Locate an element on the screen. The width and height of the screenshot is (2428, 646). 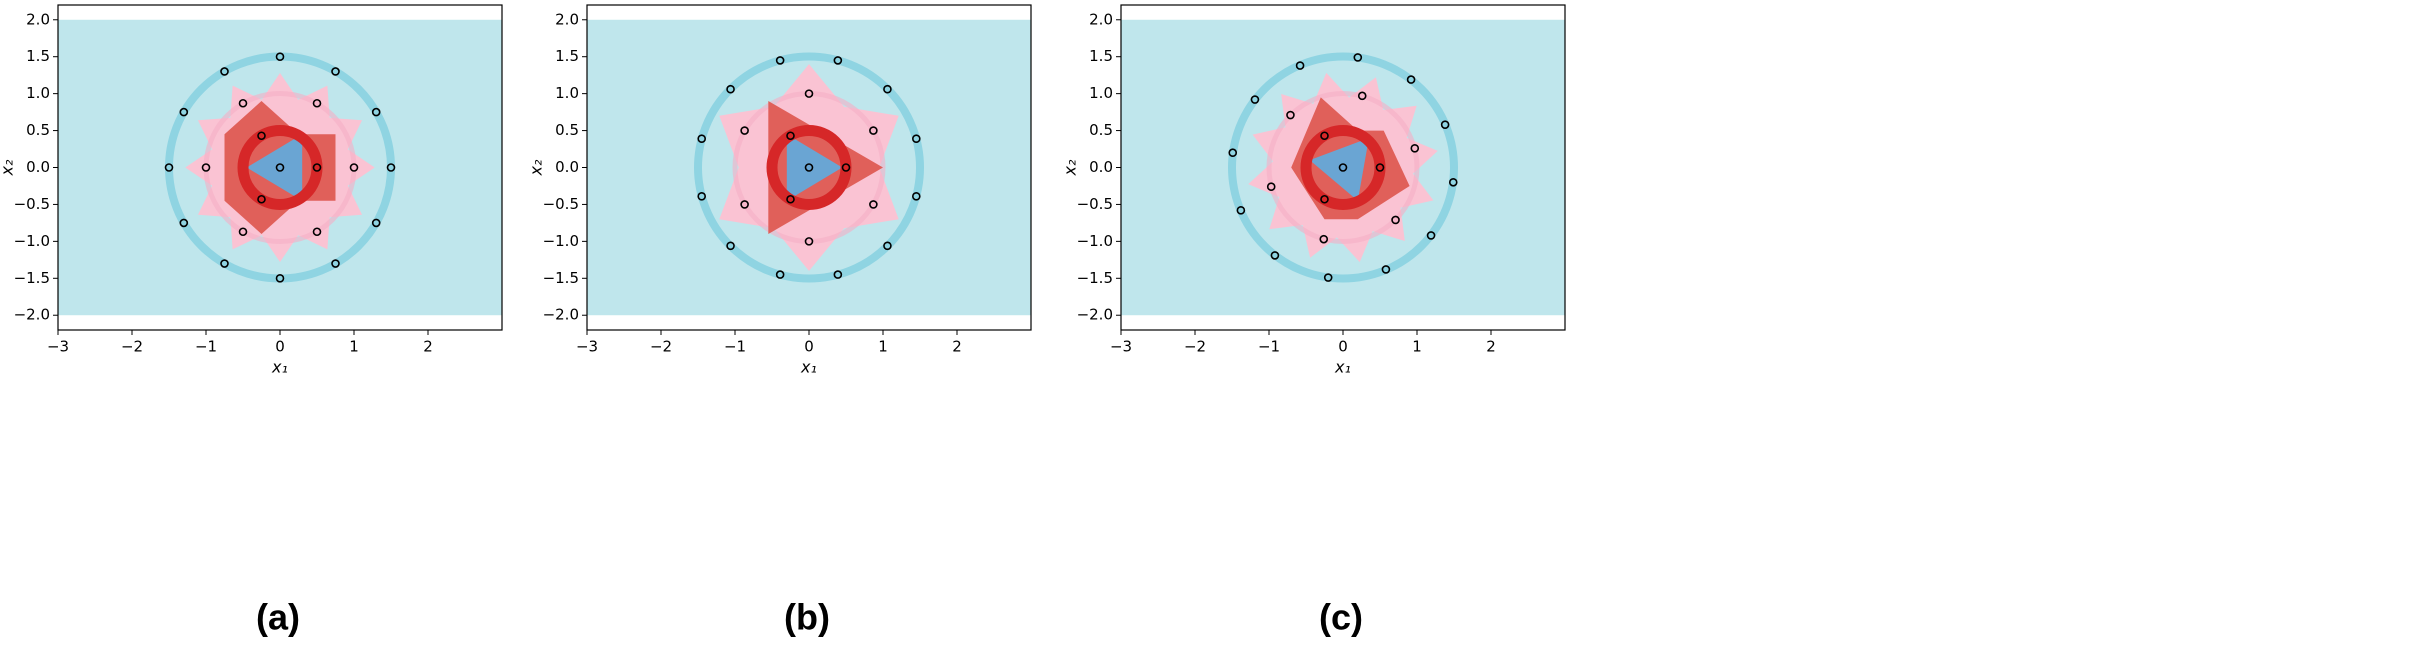
panel-label: (b) is located at coordinates (807, 617).